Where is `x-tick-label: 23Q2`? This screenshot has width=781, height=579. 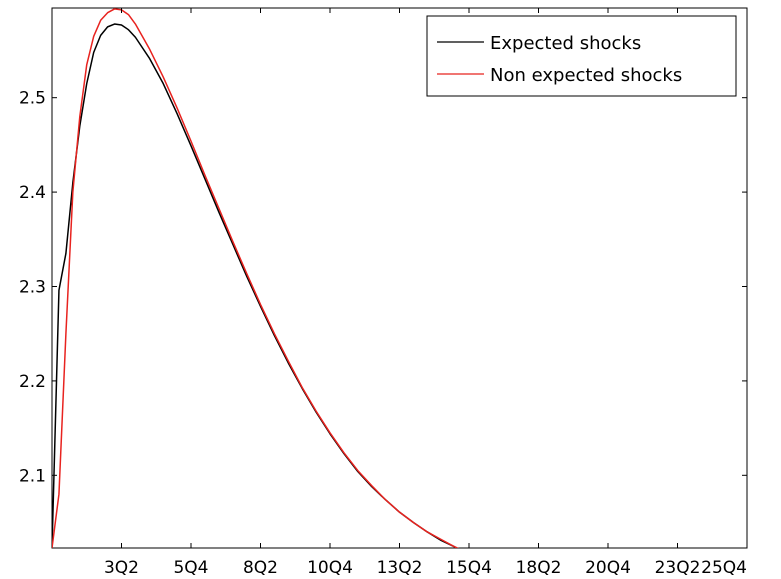 x-tick-label: 23Q2 is located at coordinates (678, 568).